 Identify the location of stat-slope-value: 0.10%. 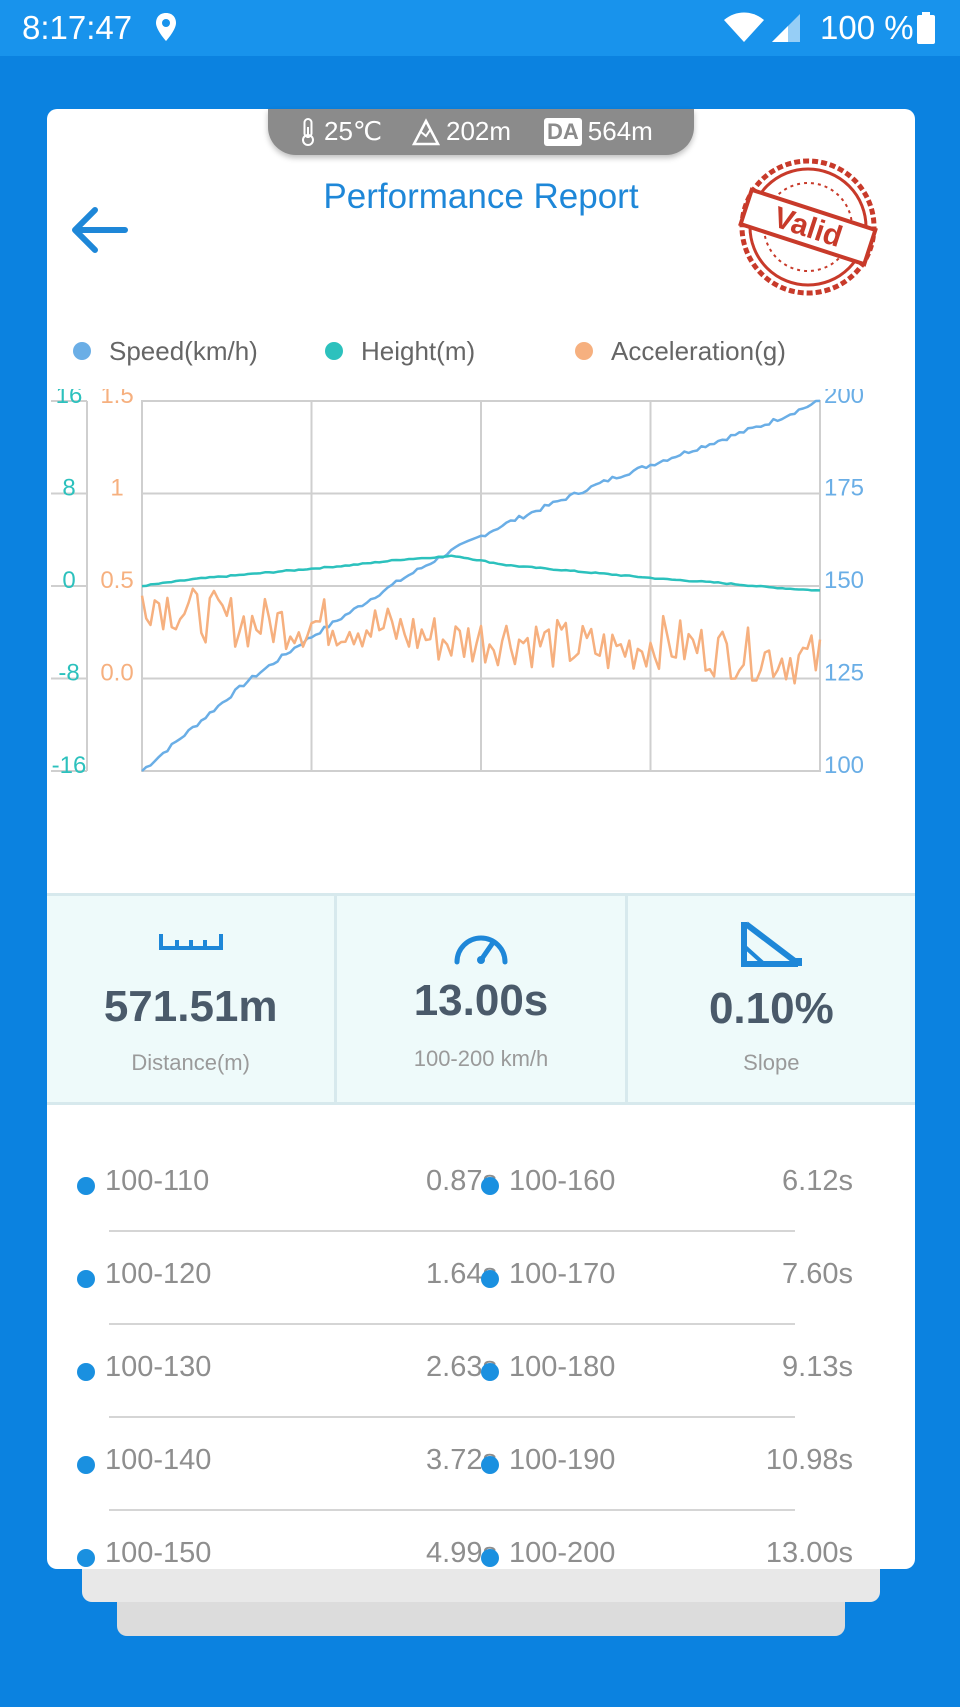
(771, 1008).